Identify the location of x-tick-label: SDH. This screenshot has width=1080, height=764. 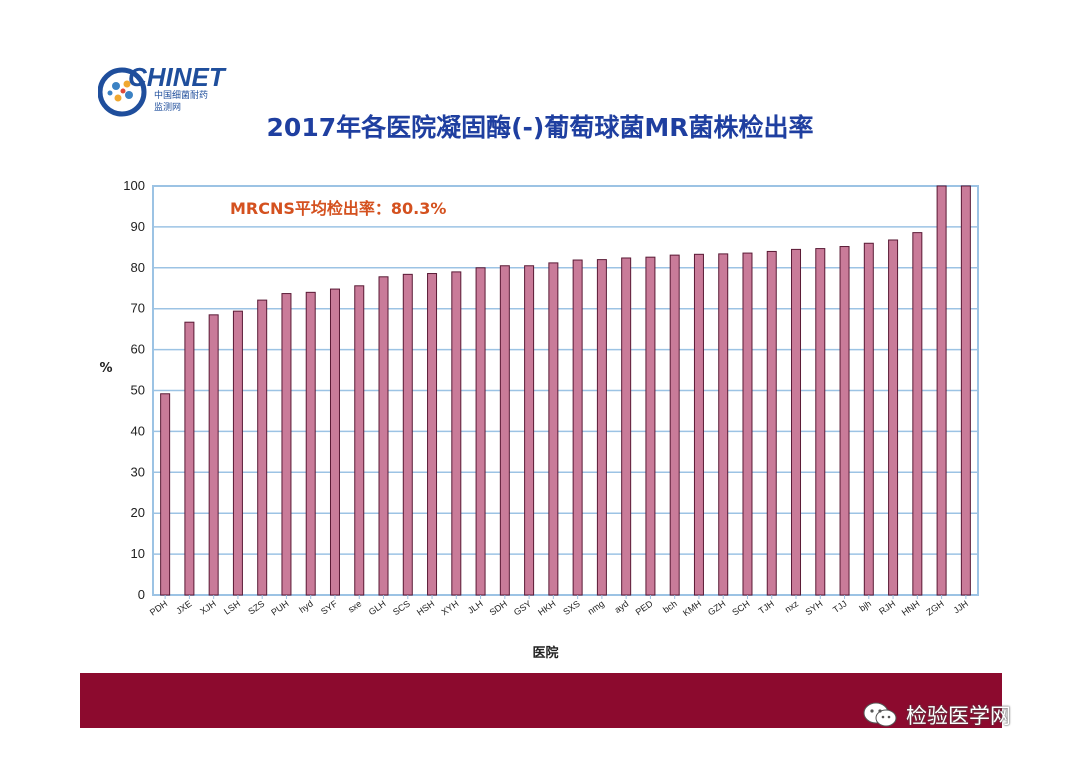
(498, 607).